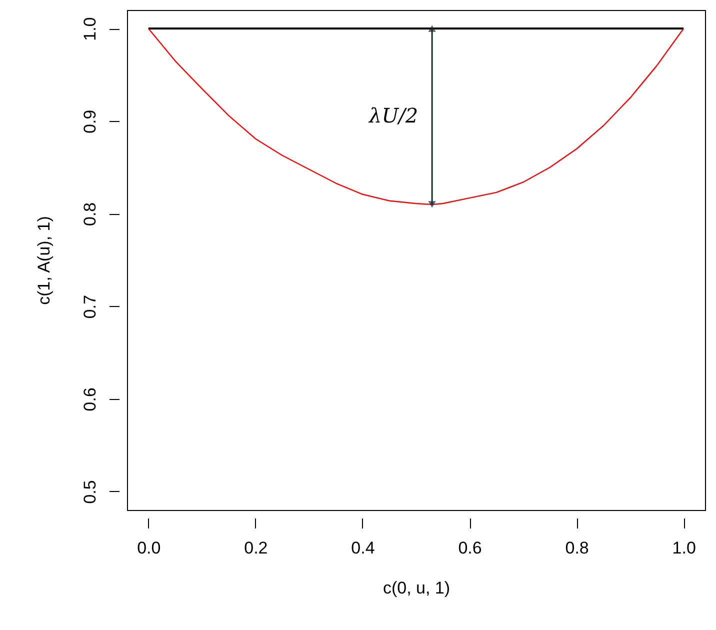  Describe the element at coordinates (149, 548) in the screenshot. I see `x-tick-label: 0.0` at that location.